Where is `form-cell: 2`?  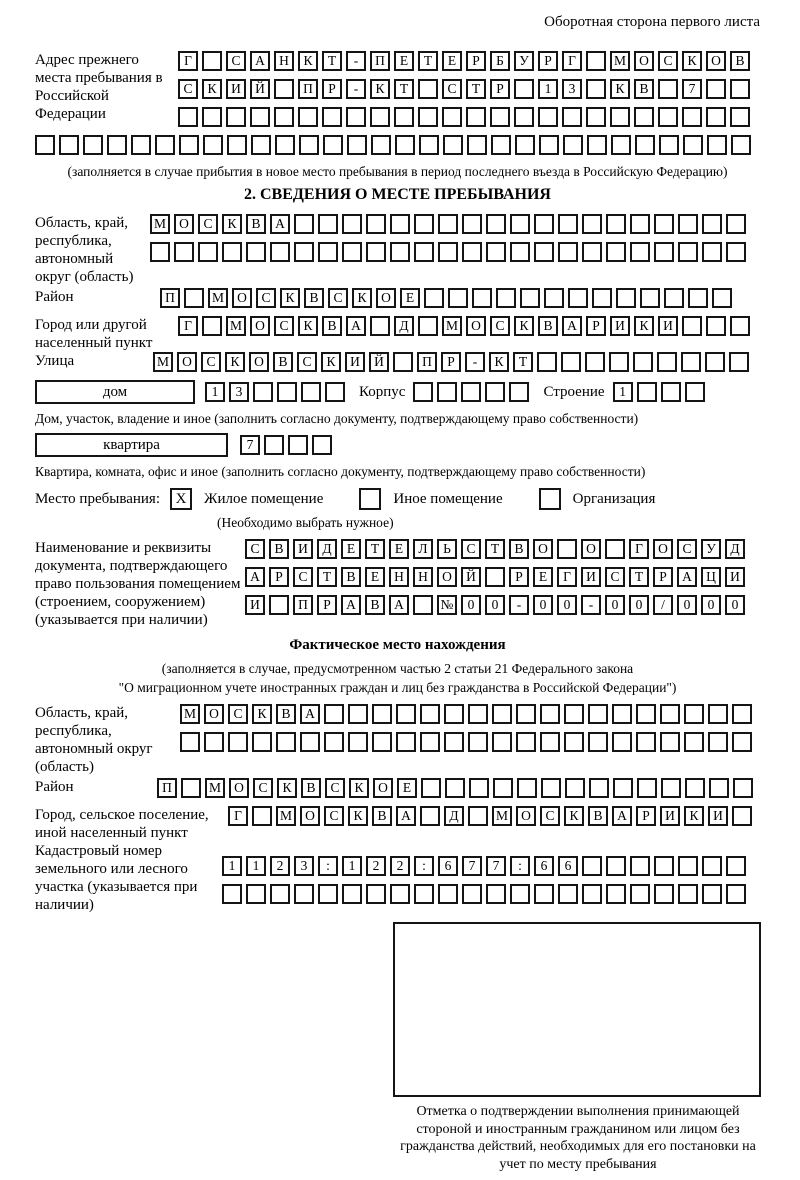
form-cell: 2 is located at coordinates (376, 866).